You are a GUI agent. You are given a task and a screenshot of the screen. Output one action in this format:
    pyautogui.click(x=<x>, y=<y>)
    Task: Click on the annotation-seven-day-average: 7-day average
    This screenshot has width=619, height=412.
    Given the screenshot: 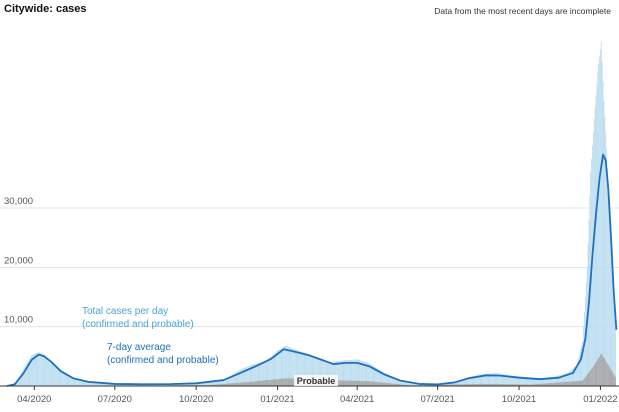 What is the action you would take?
    pyautogui.click(x=139, y=347)
    